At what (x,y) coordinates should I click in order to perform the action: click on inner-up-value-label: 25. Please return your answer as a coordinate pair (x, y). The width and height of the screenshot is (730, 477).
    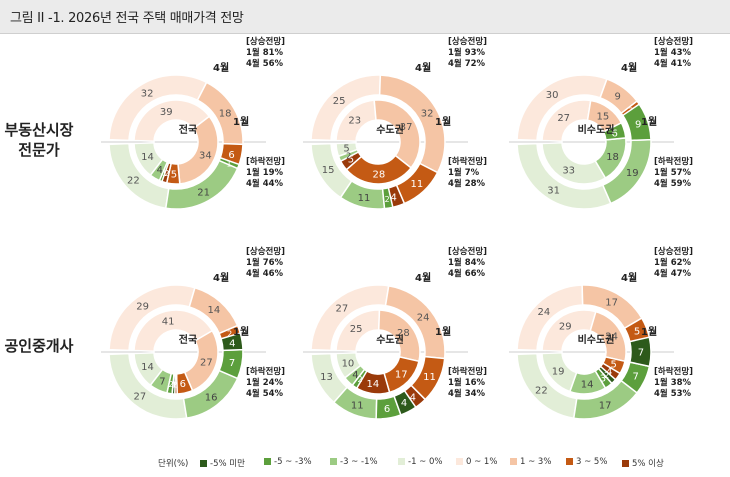
    Looking at the image, I should click on (356, 329).